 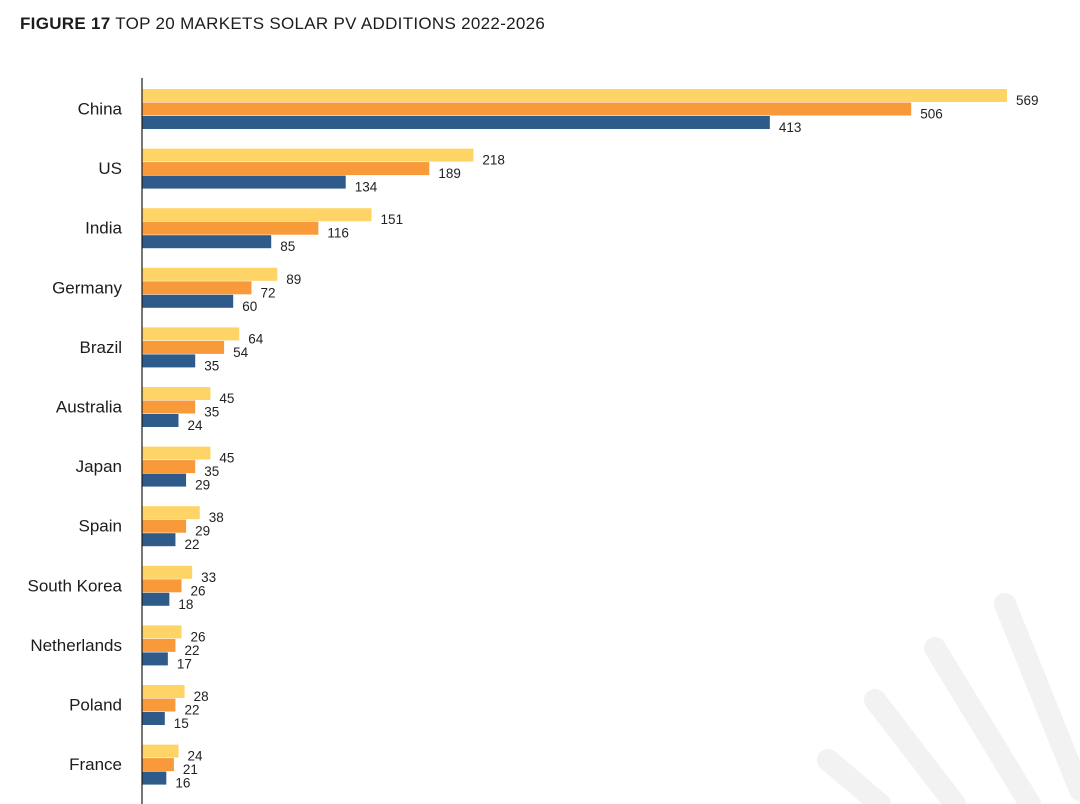 What do you see at coordinates (198, 636) in the screenshot?
I see `value-label-netherlands-s1: 26` at bounding box center [198, 636].